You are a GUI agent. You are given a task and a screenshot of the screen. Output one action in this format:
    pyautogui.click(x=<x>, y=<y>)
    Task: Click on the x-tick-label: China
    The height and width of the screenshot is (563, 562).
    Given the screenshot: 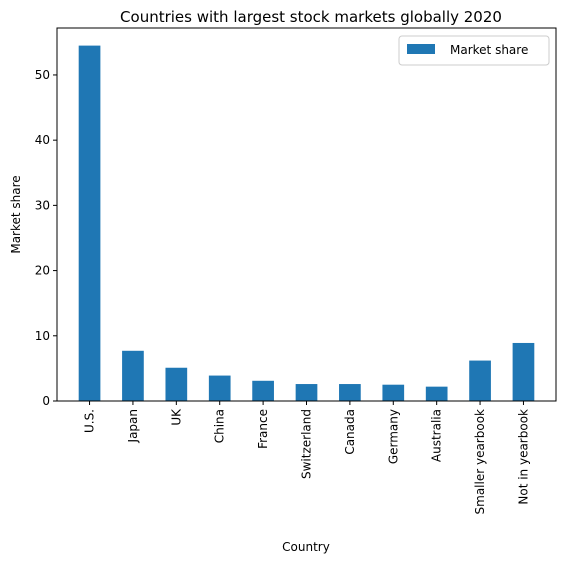 What is the action you would take?
    pyautogui.click(x=220, y=426)
    